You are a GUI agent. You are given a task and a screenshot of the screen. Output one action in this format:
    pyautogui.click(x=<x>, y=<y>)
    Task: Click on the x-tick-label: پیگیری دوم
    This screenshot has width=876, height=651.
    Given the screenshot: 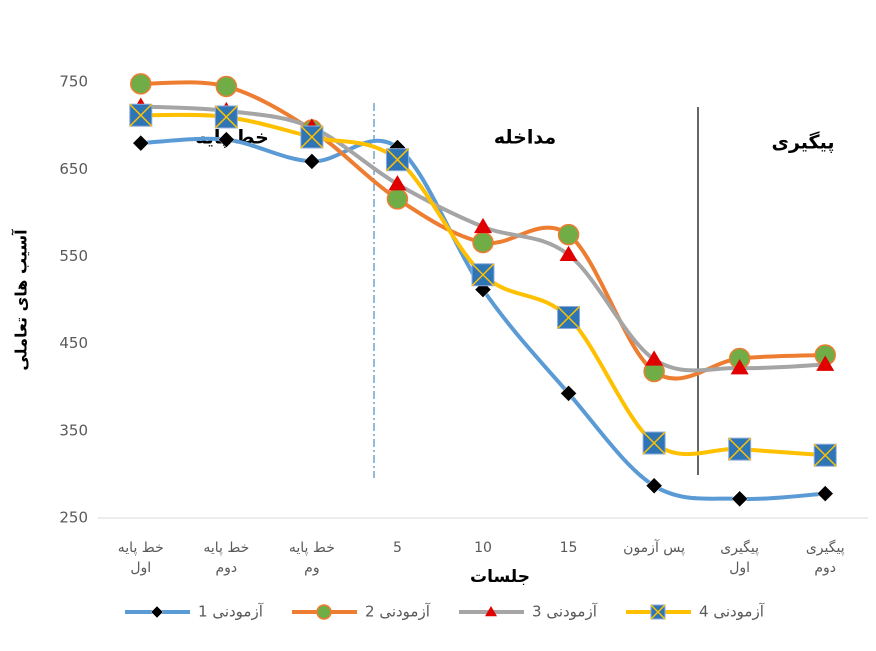 What is the action you would take?
    pyautogui.click(x=825, y=558)
    